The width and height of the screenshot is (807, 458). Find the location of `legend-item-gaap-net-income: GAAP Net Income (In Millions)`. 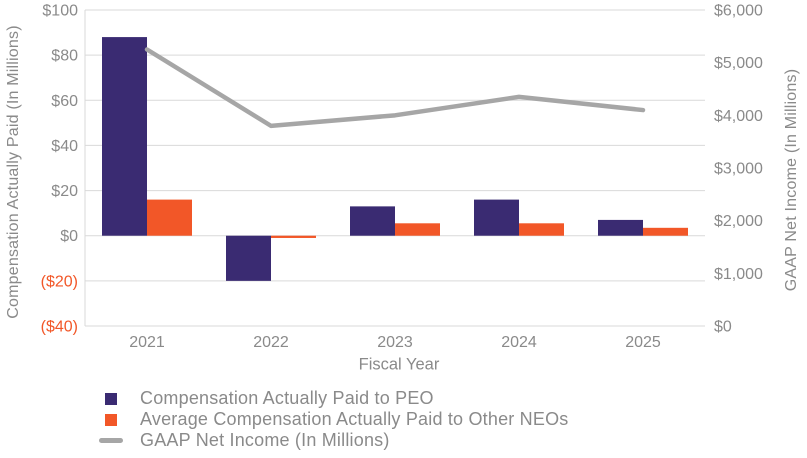

legend-item-gaap-net-income: GAAP Net Income (In Millions) is located at coordinates (334, 440).